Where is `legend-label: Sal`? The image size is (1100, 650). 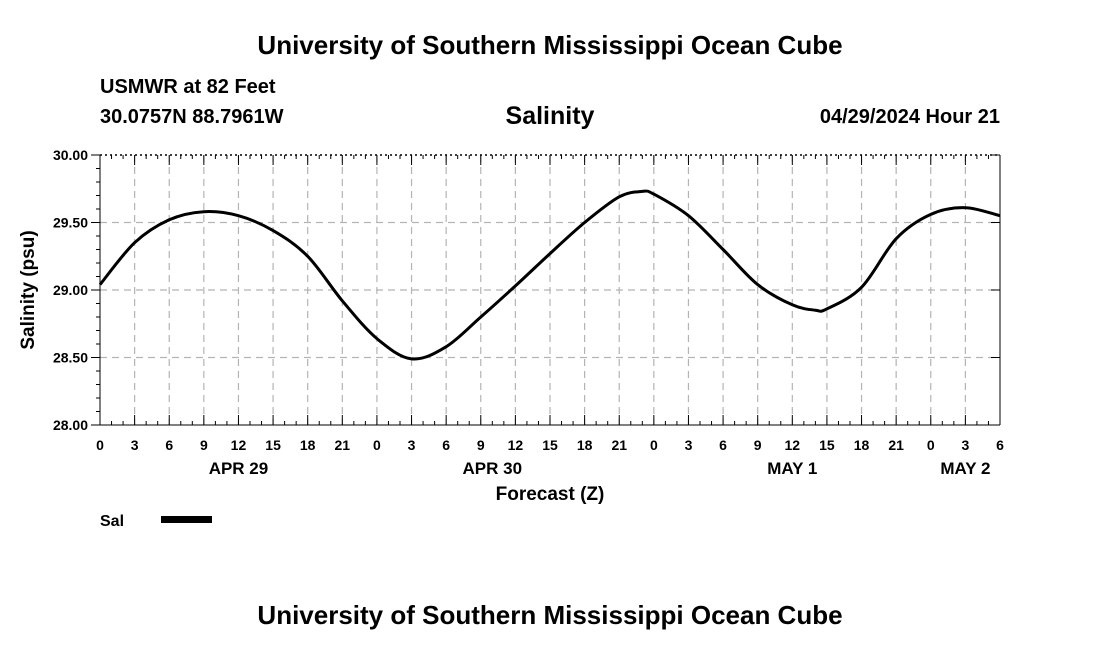
legend-label: Sal is located at coordinates (112, 521).